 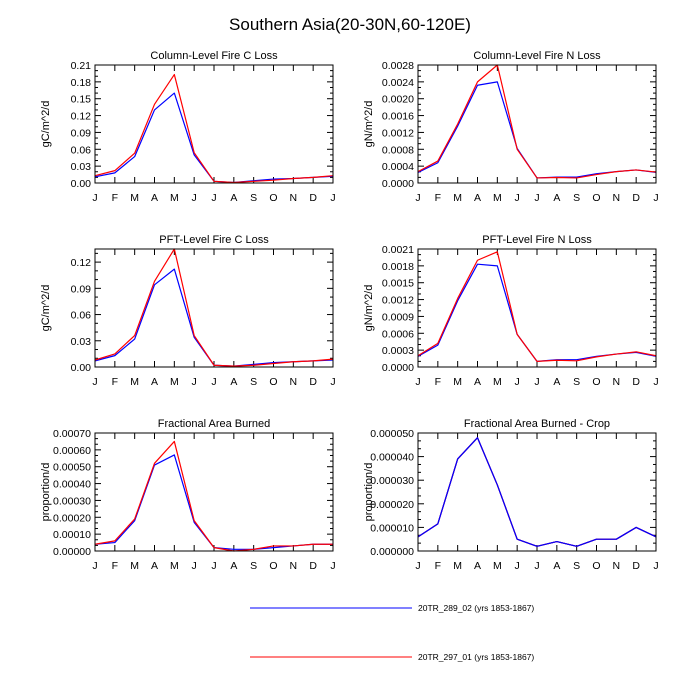 I want to click on y-tick-label: 0.0008, so click(x=398, y=150).